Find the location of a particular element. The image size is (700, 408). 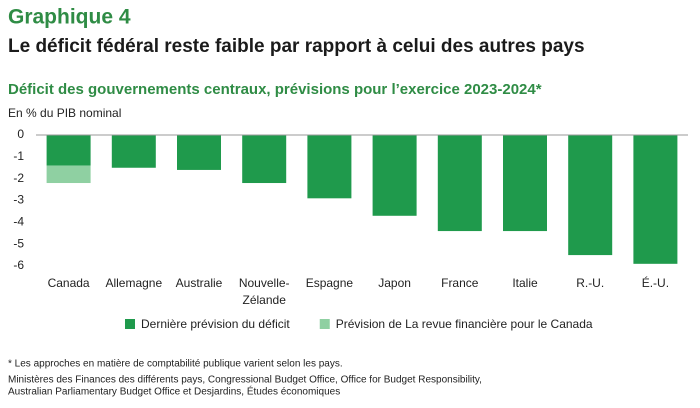

x-tick-label: Canada is located at coordinates (69, 283).